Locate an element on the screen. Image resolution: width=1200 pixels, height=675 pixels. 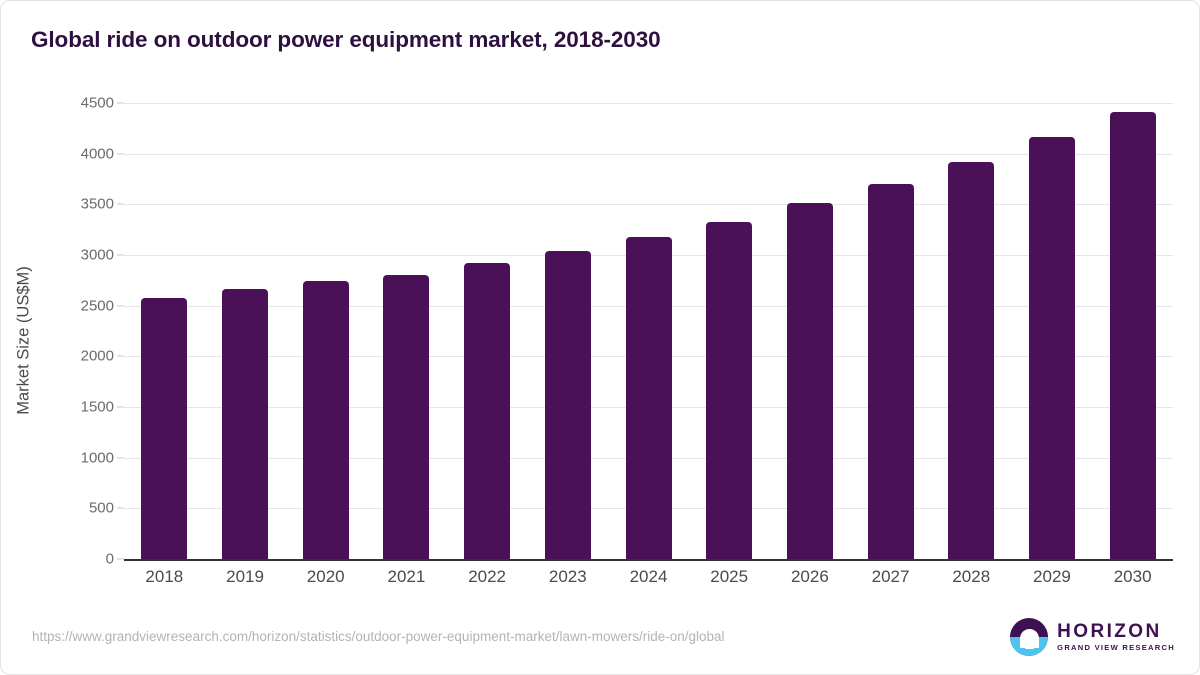
y-tick-label: 2000 is located at coordinates (97, 356).